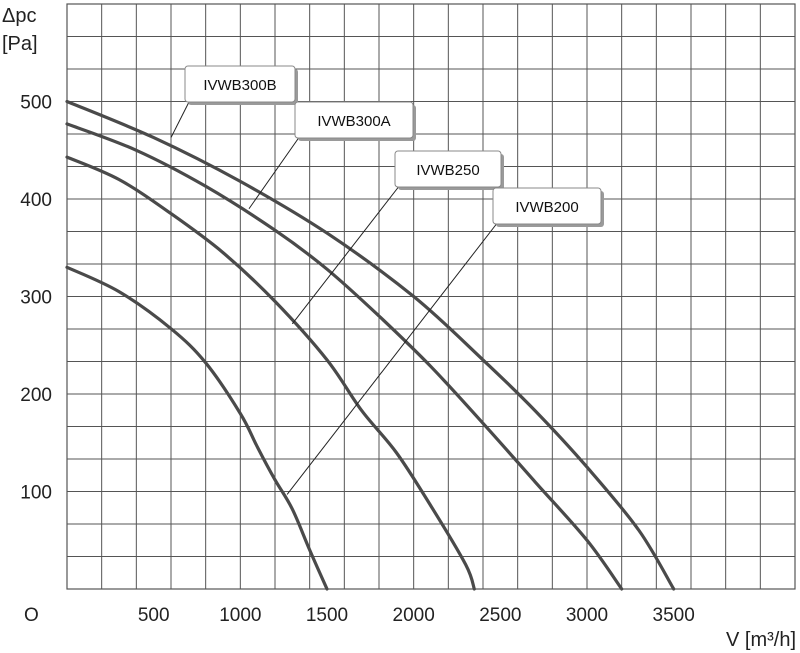 Image resolution: width=800 pixels, height=653 pixels. Describe the element at coordinates (31, 615) in the screenshot. I see `origin-label: O` at that location.